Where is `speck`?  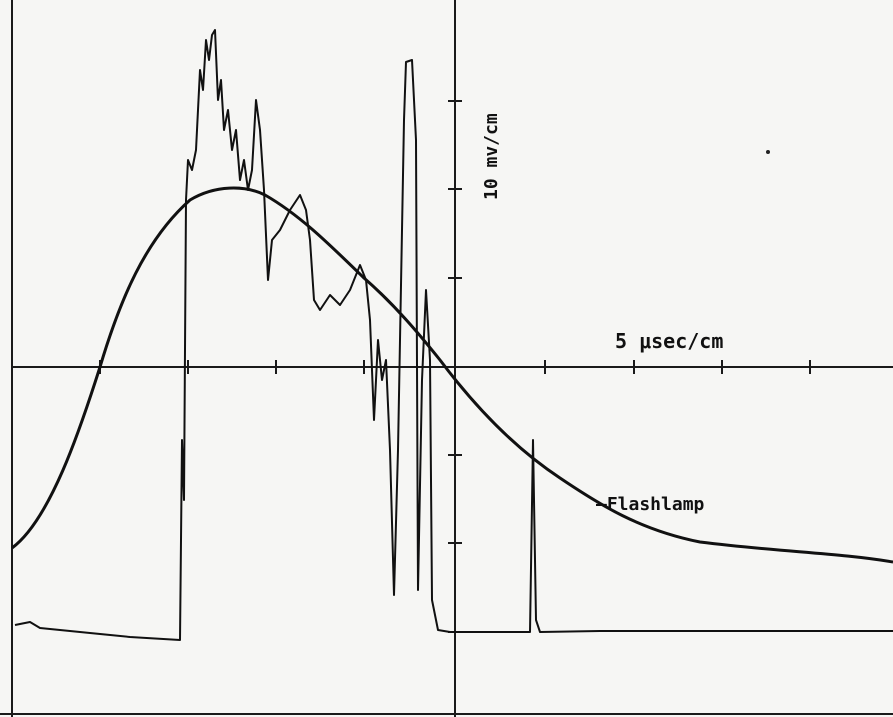
speck is located at coordinates (768, 152).